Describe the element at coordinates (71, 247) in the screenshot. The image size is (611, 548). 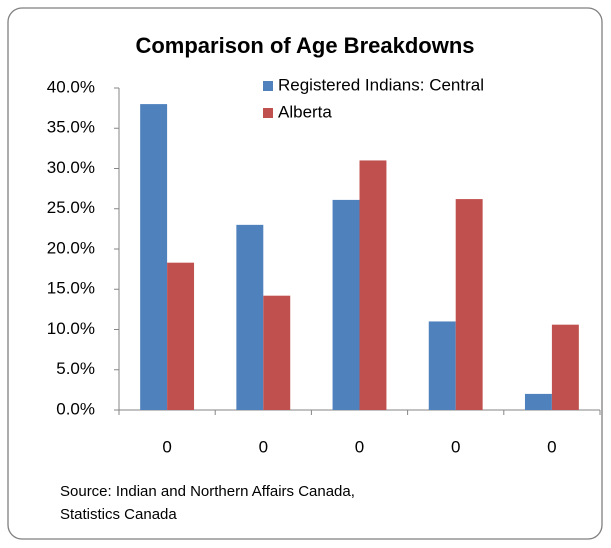
I see `y-tick-label: 20.0%` at that location.